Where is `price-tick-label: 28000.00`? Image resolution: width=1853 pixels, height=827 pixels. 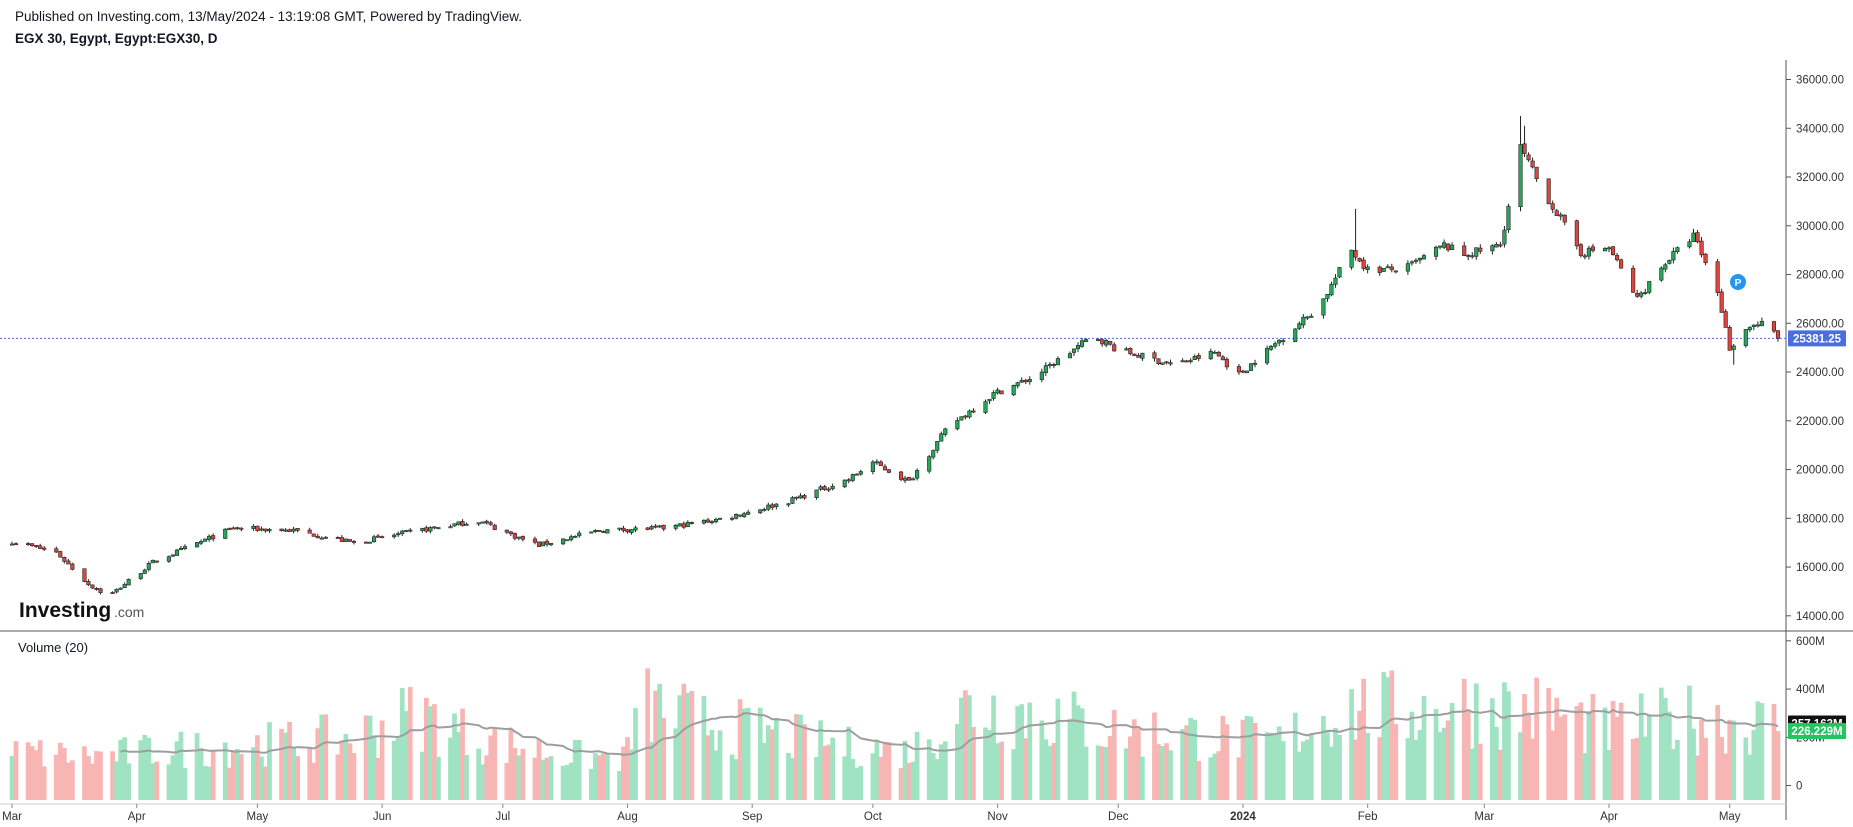 price-tick-label: 28000.00 is located at coordinates (1820, 276).